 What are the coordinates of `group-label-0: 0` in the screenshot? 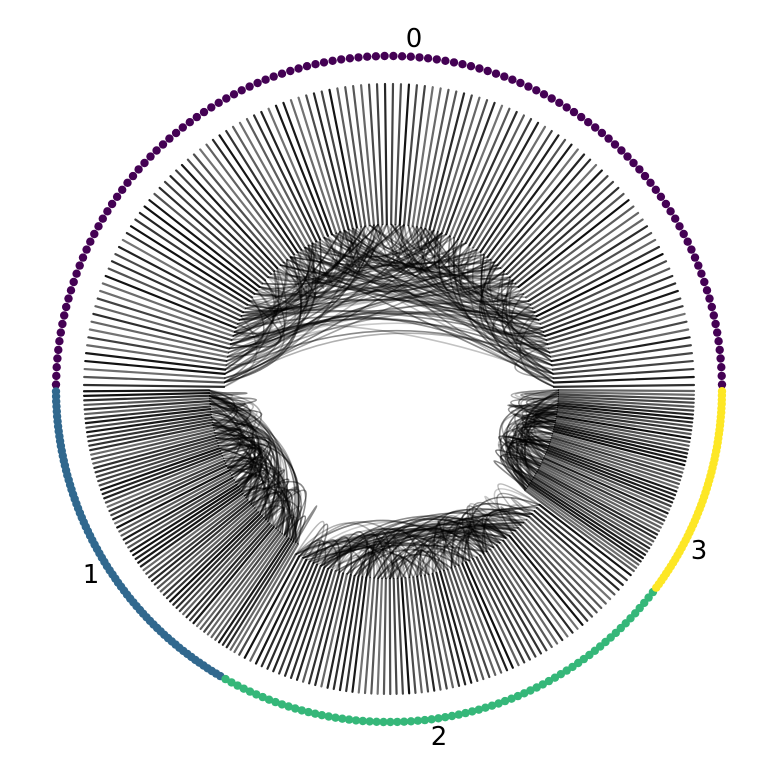 It's located at (414, 39).